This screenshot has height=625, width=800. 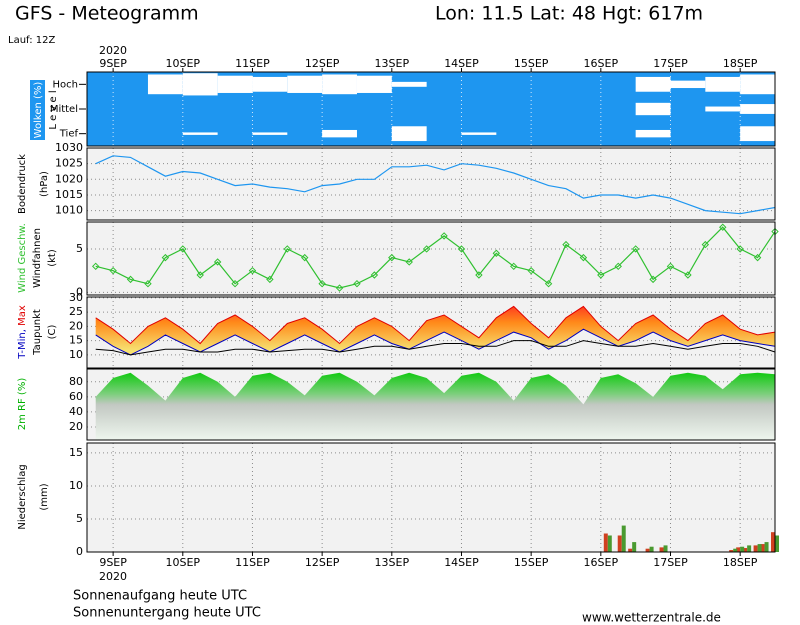 I want to click on level-label: L e v e l, so click(x=53, y=109).